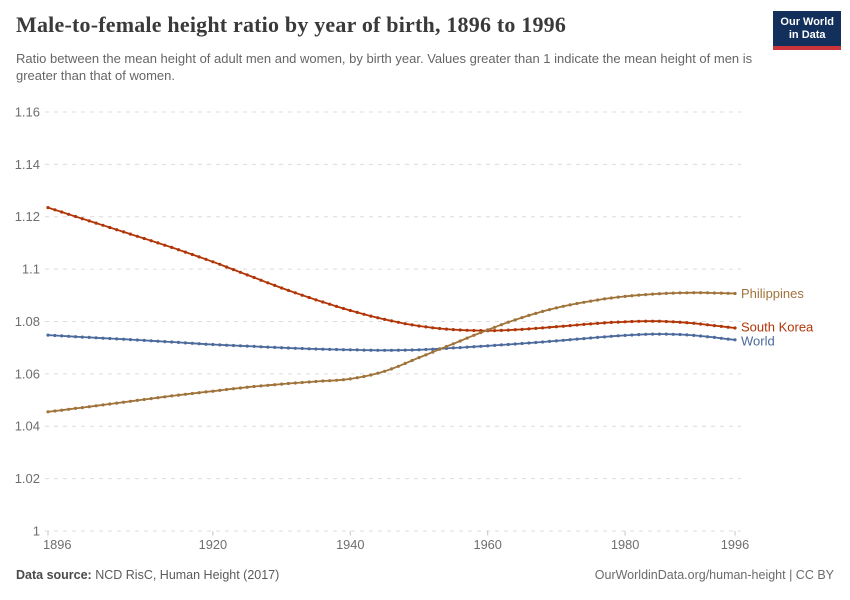 The image size is (850, 600). Describe the element at coordinates (777, 326) in the screenshot. I see `series-label-south-korea: South Korea` at that location.